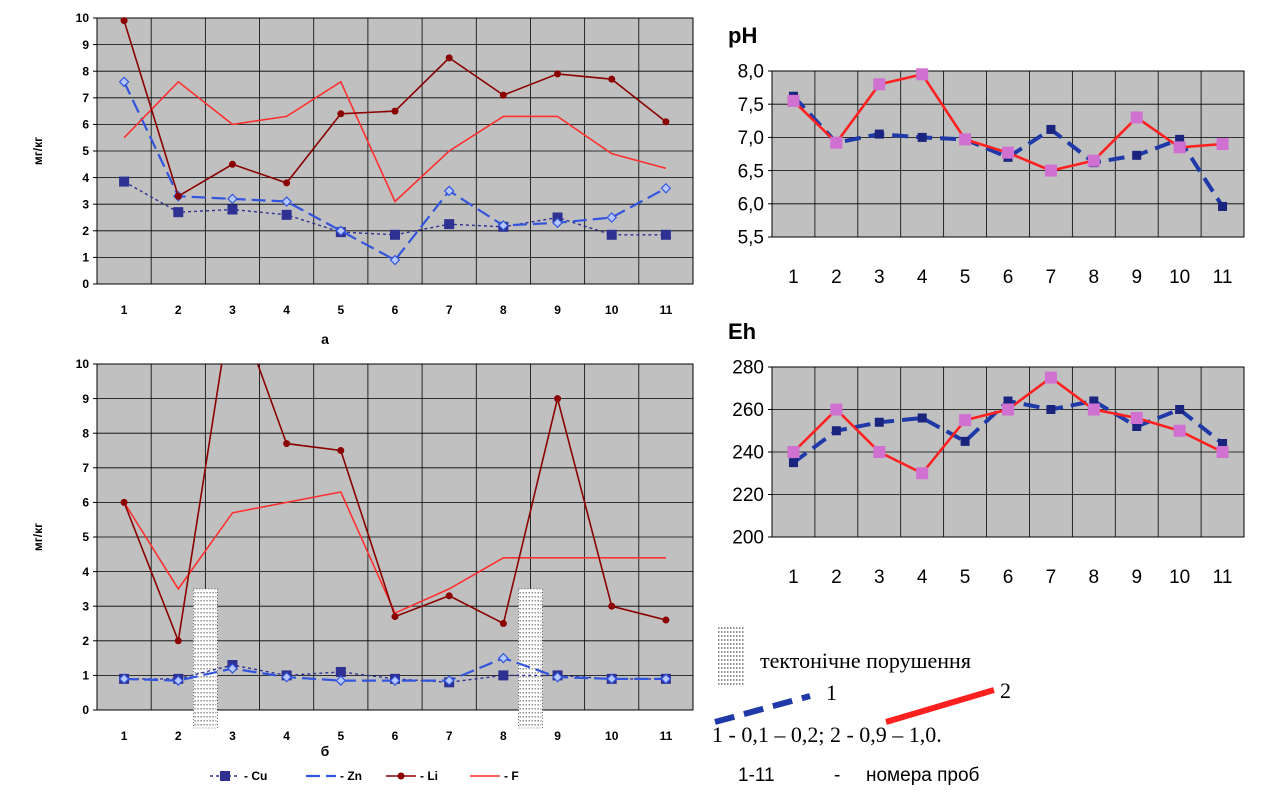  What do you see at coordinates (751, 72) in the screenshot?
I see `y-tick-label: 8,0` at bounding box center [751, 72].